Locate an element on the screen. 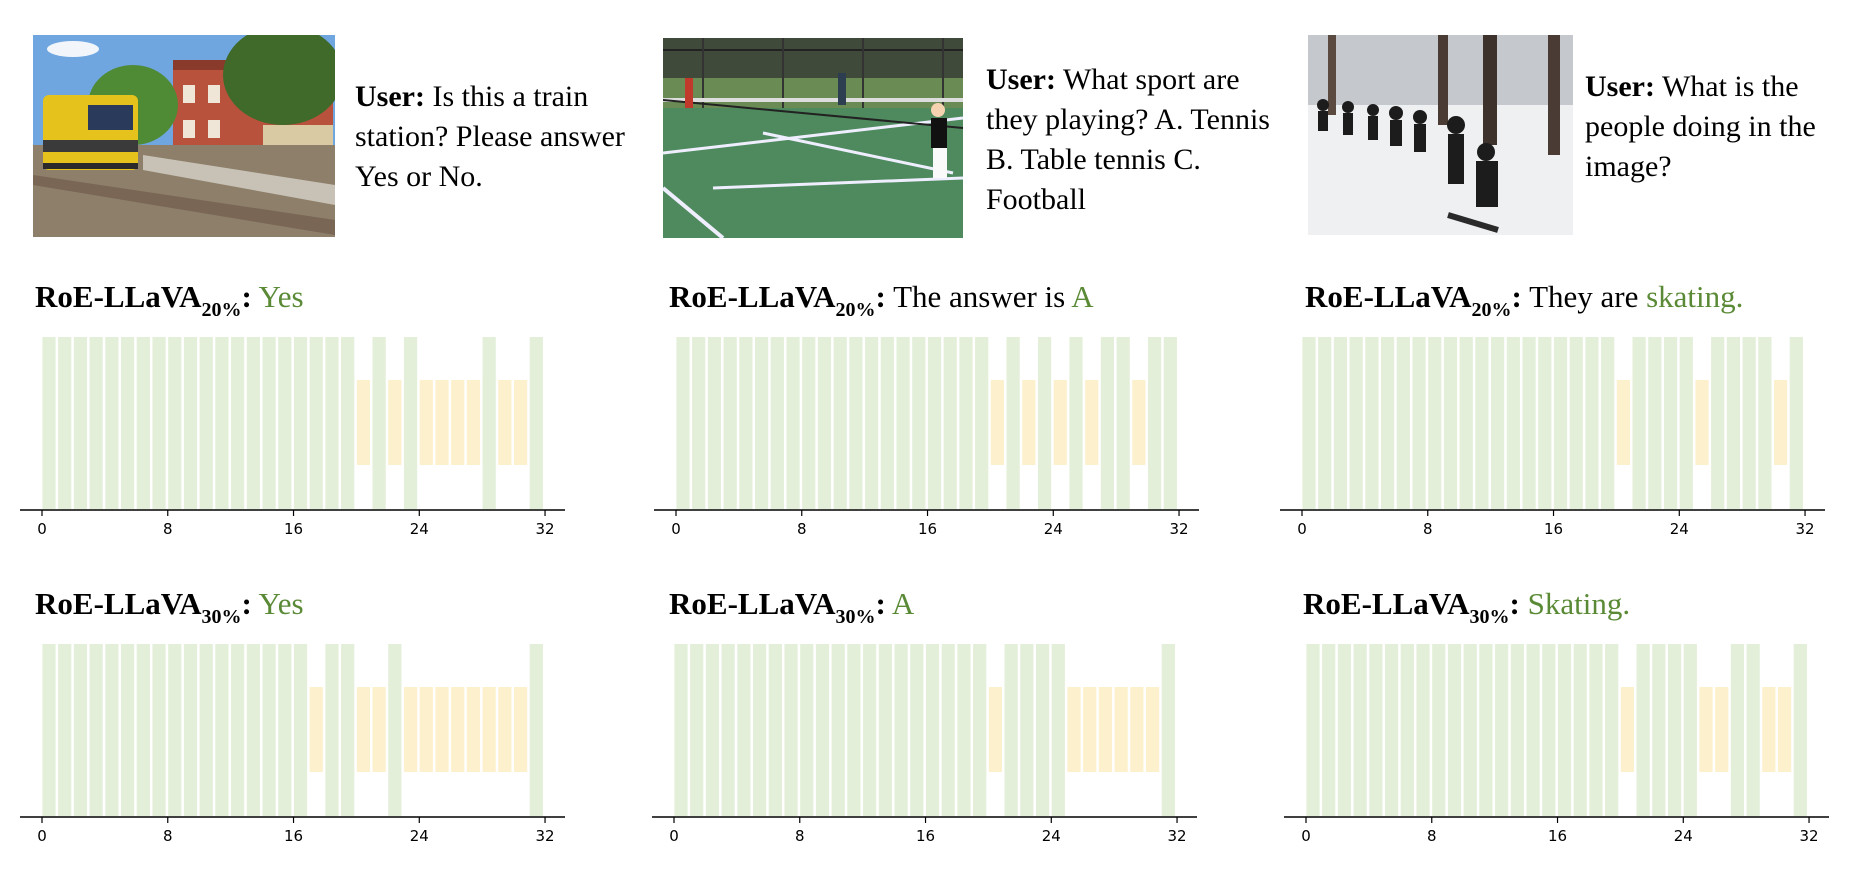  answer-highlight: skating. is located at coordinates (1695, 296).